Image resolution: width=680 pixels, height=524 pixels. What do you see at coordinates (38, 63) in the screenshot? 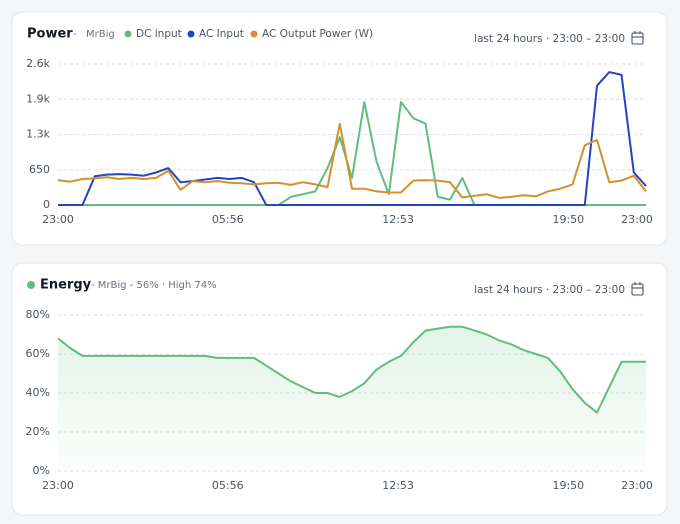
I see `y-tick-label: 2.6k` at bounding box center [38, 63].